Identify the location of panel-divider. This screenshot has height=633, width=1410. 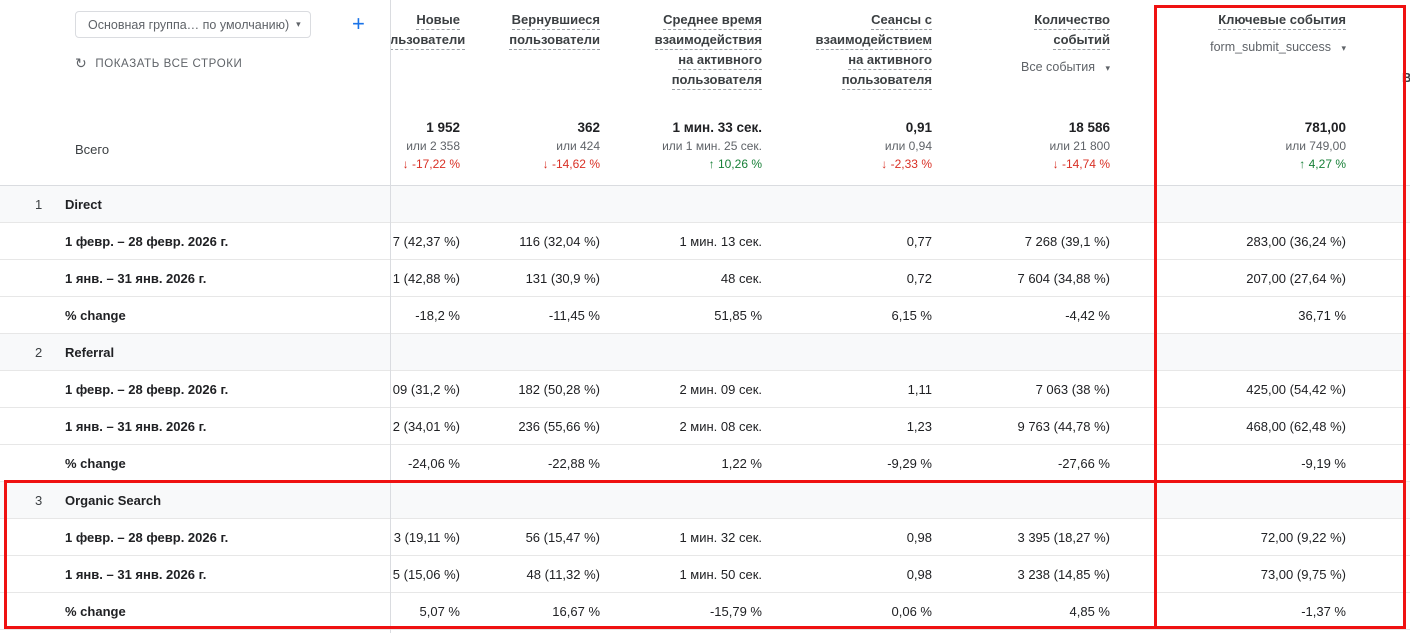
(390, 316).